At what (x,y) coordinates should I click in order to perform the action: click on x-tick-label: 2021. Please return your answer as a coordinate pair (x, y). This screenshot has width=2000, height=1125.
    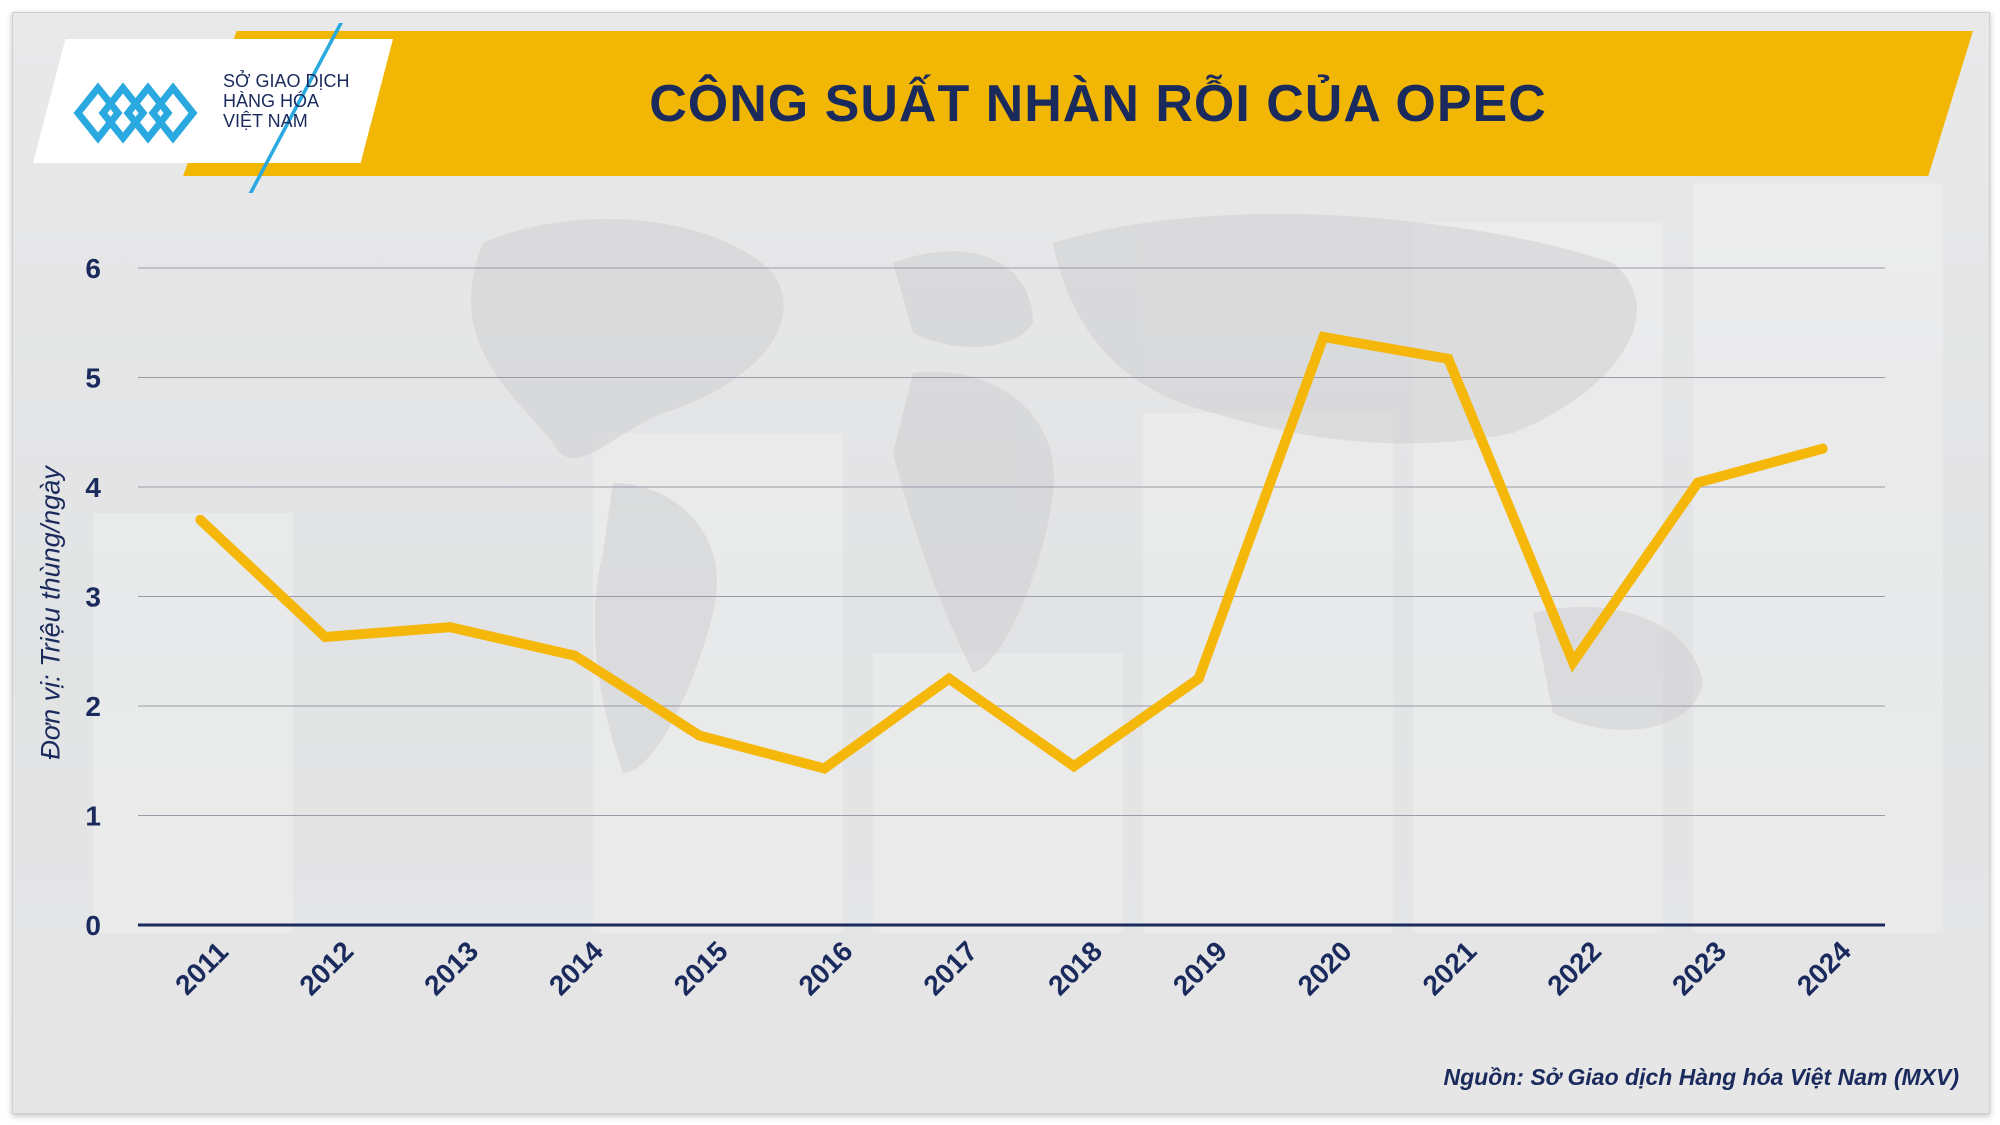
    Looking at the image, I should click on (1450, 968).